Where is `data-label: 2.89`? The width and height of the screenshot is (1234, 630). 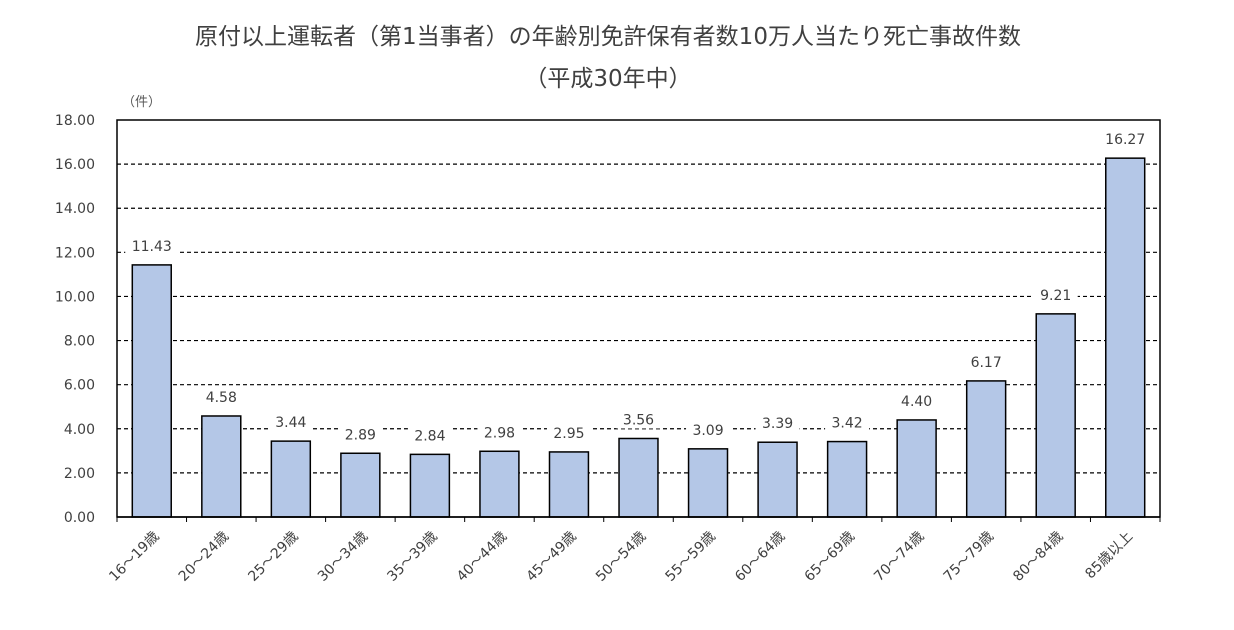
data-label: 2.89 is located at coordinates (360, 435).